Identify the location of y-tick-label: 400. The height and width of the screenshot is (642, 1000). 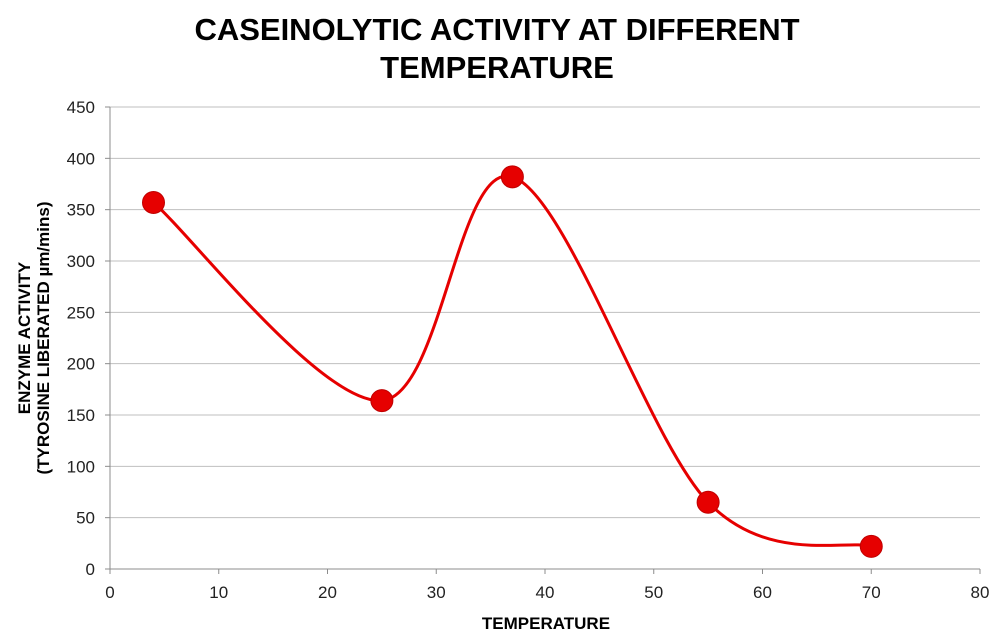
(81, 158).